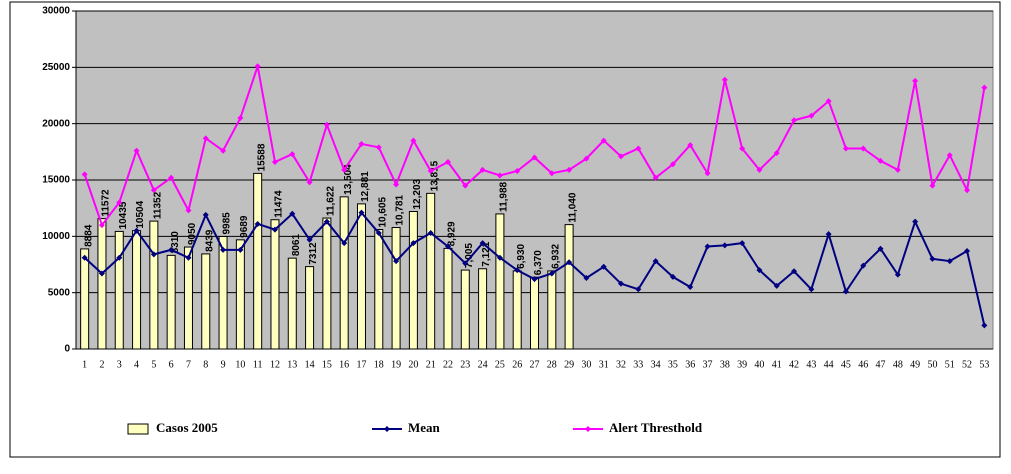  I want to click on data-label: 10504, so click(140, 214).